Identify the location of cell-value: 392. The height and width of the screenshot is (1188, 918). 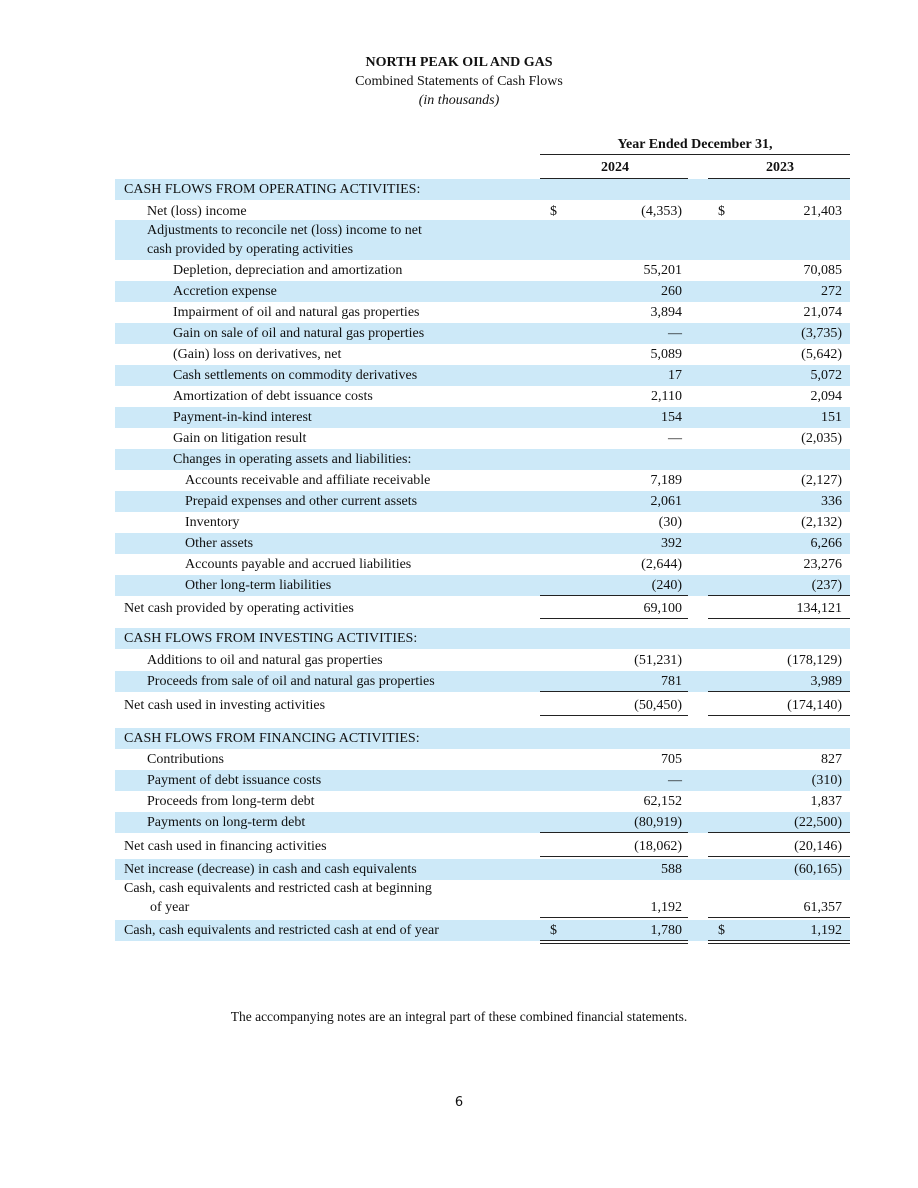
(671, 543).